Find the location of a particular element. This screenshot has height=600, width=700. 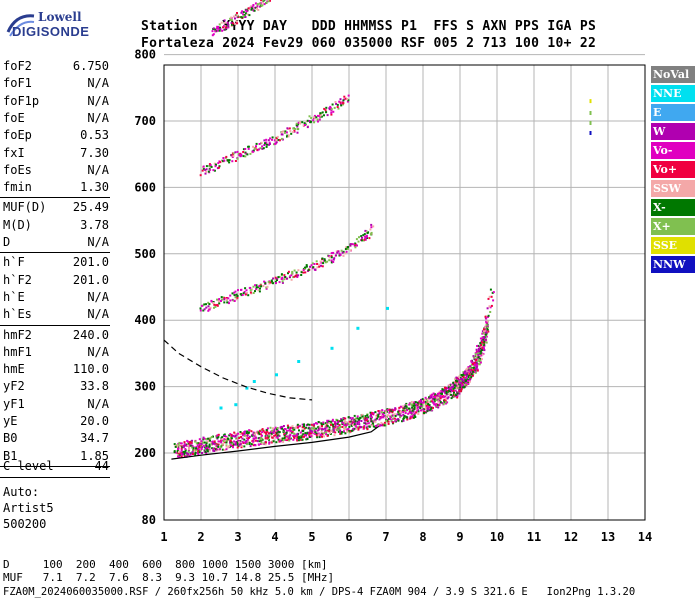

param-value: 110.0 is located at coordinates (90, 369).